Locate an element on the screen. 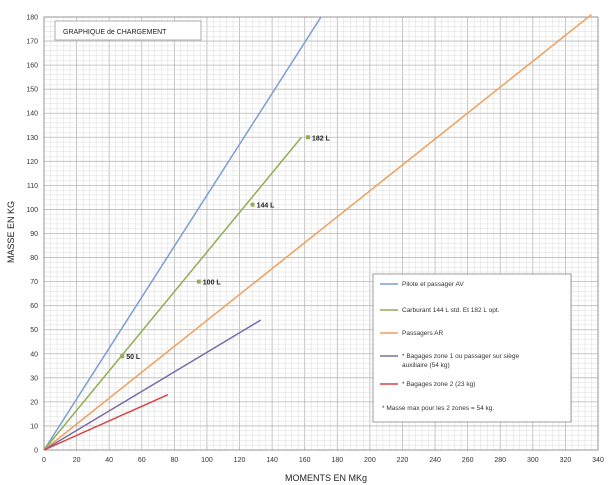 The height and width of the screenshot is (485, 612). y-tick-label: 20 is located at coordinates (34, 402).